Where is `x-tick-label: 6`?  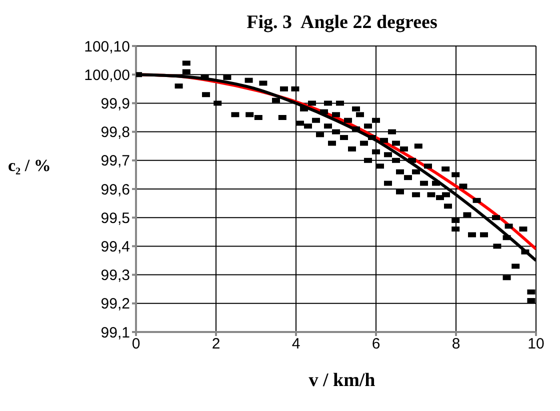 x-tick-label: 6 is located at coordinates (376, 344).